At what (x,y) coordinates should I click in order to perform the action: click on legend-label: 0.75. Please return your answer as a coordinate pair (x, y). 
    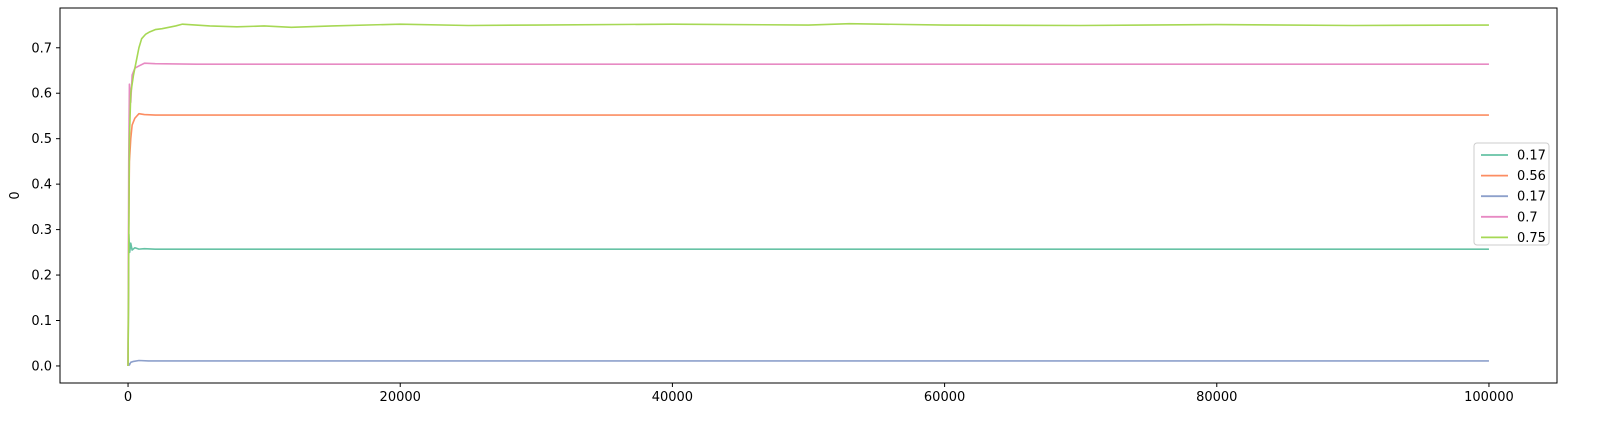
    Looking at the image, I should click on (1531, 238).